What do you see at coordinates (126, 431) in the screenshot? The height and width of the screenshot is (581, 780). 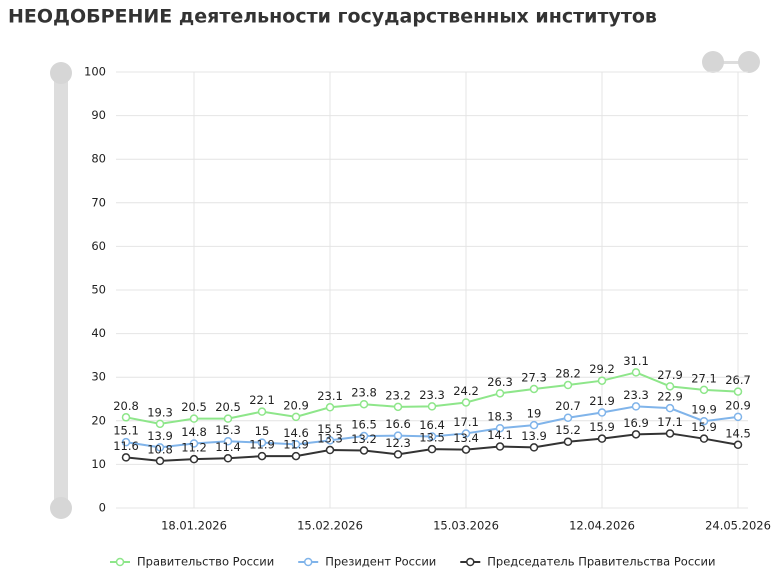 I see `data-label: 15.1` at bounding box center [126, 431].